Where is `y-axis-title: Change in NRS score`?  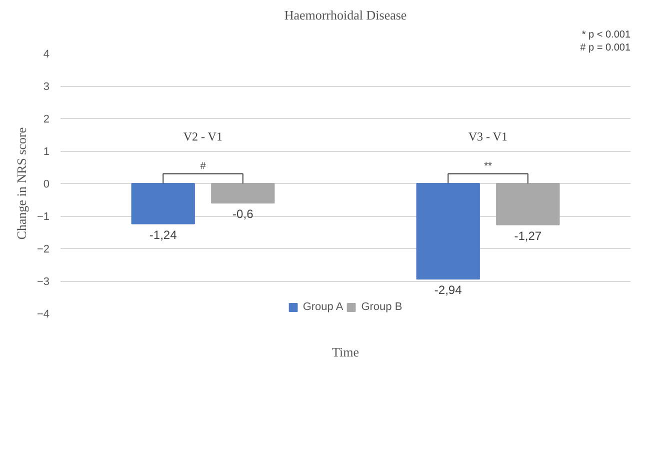 y-axis-title: Change in NRS score is located at coordinates (21, 183).